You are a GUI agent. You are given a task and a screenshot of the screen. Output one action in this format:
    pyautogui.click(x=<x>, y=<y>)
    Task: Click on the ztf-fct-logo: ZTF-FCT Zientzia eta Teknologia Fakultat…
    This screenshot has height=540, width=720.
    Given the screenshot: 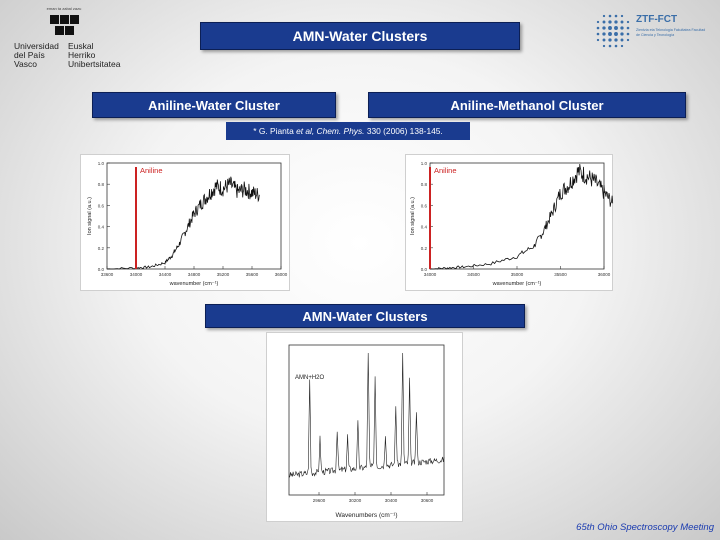 What is the action you would take?
    pyautogui.click(x=652, y=32)
    